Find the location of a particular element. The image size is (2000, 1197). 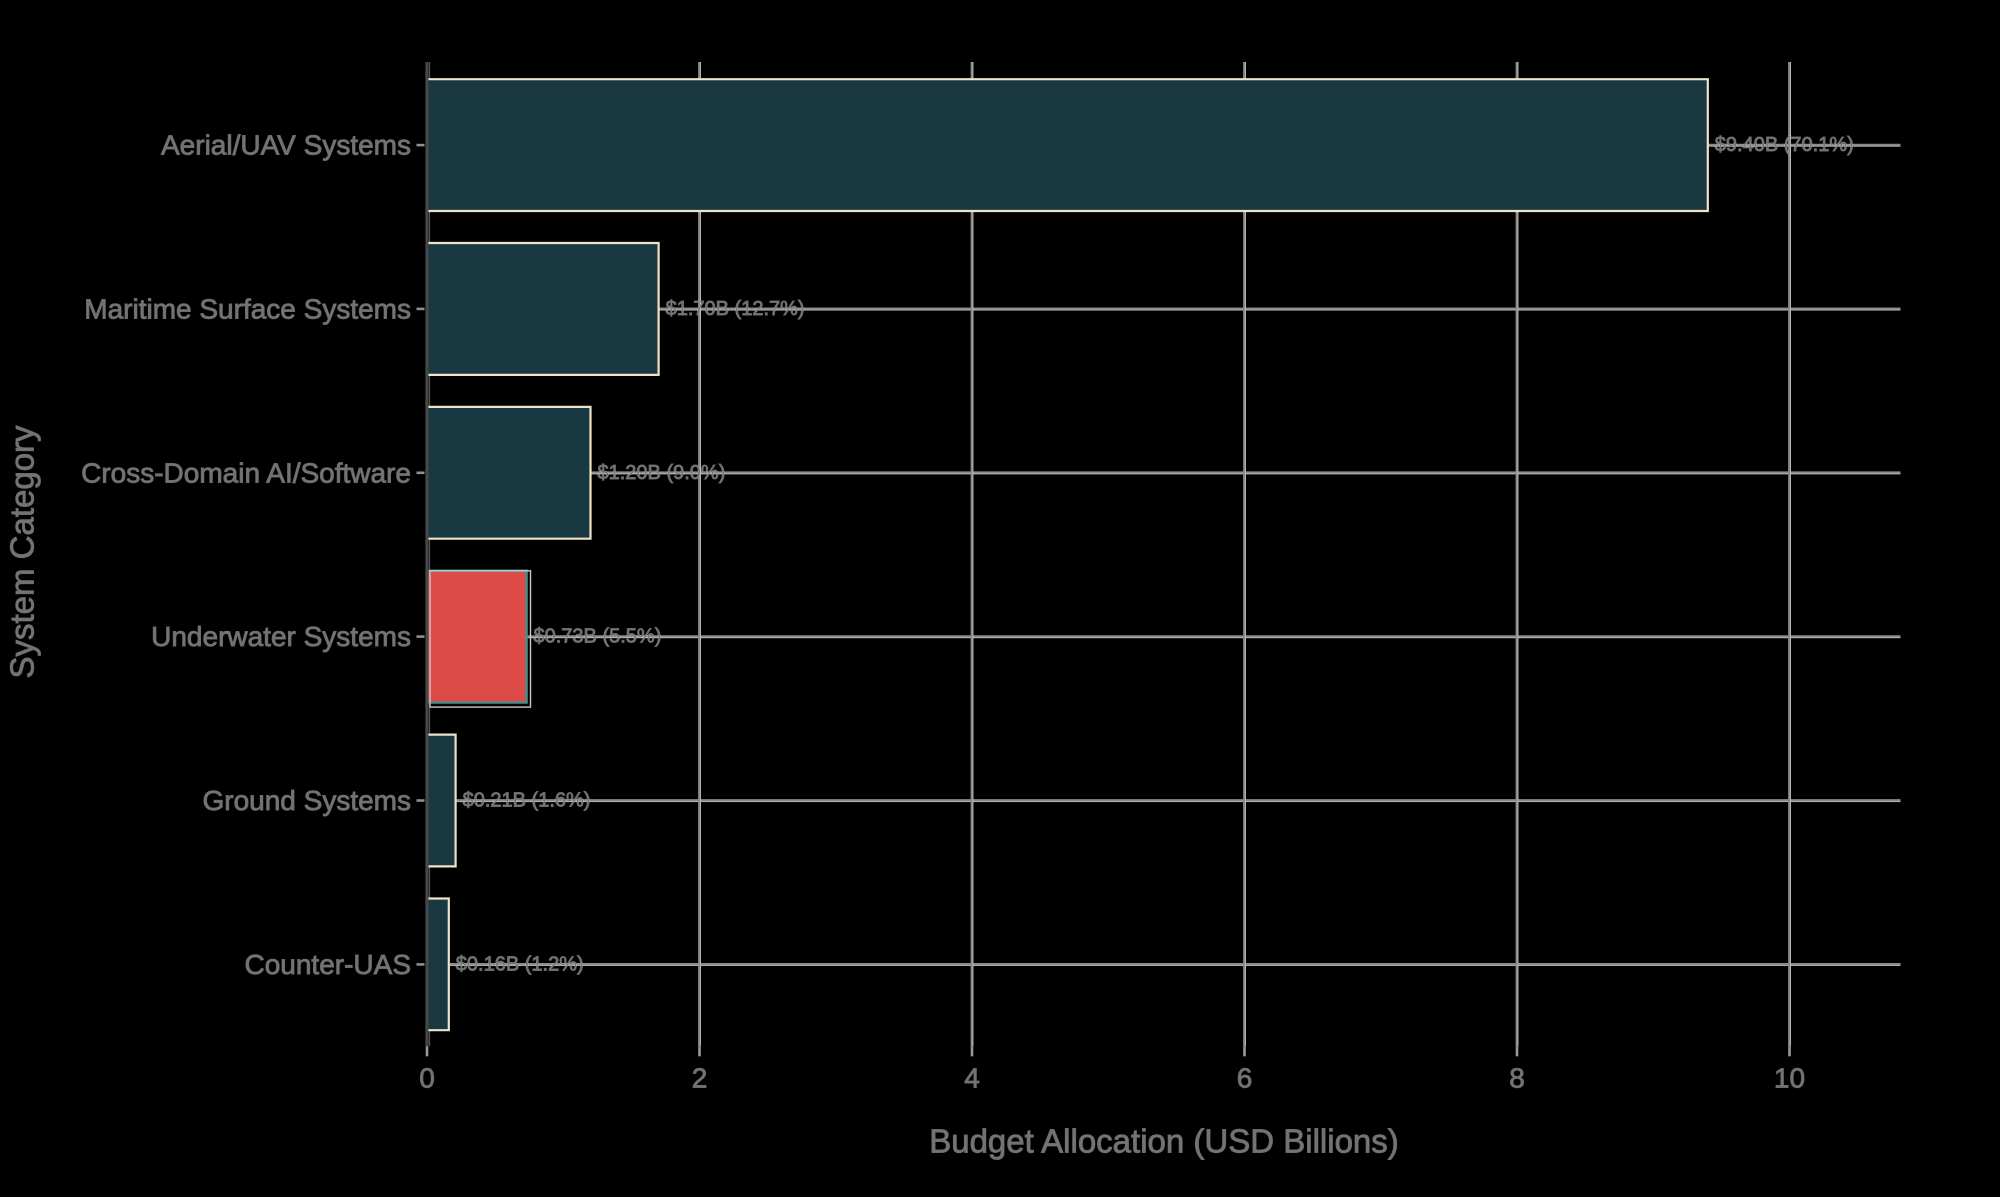

svg-text: 10 is located at coordinates (1789, 1078).